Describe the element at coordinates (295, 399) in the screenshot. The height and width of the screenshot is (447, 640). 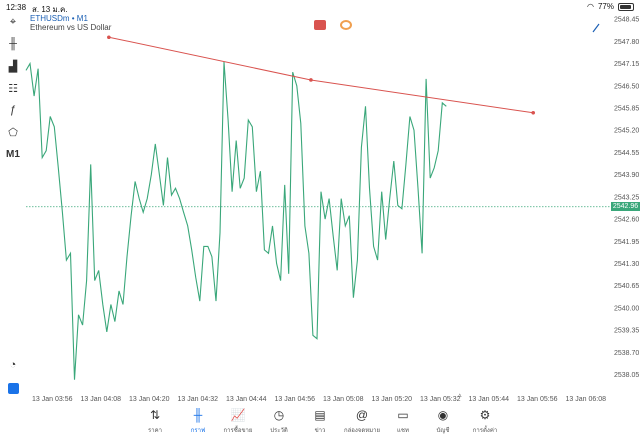
I see `x-tick-label: 13 Jan 04:56` at that location.